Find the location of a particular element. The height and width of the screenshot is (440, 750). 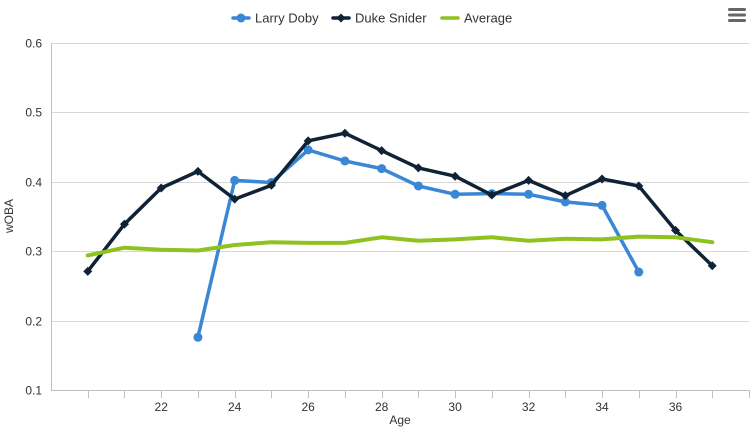

y-tick-label: 0.2 is located at coordinates (33, 322).